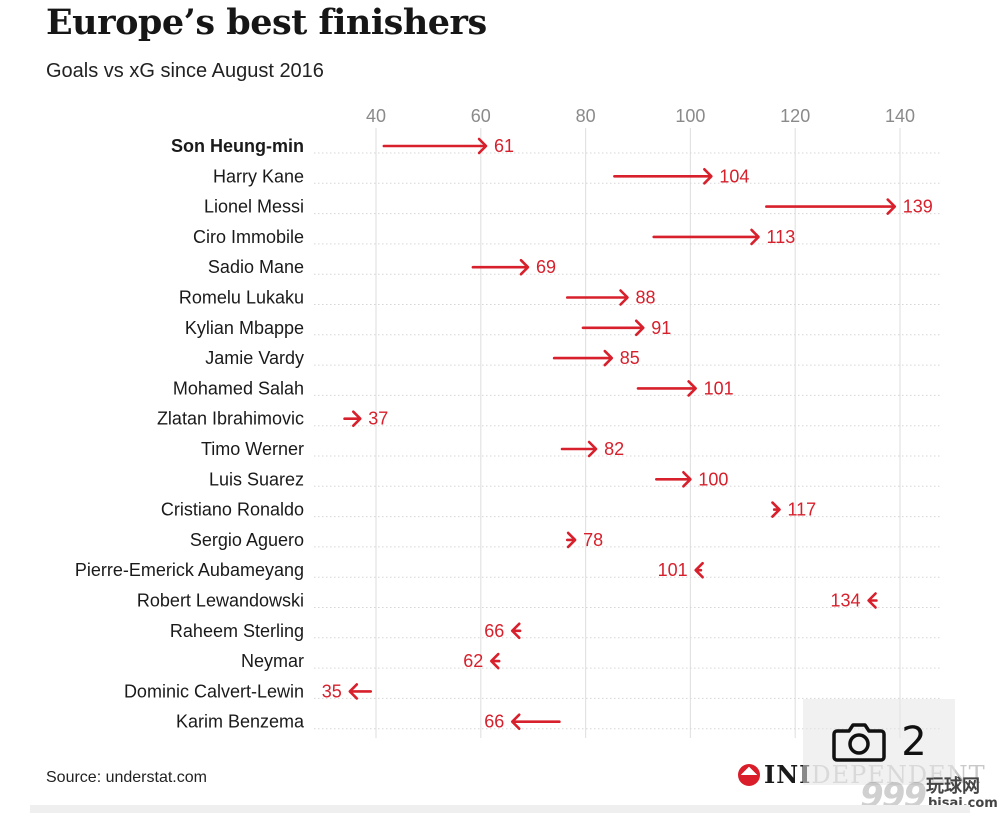 The image size is (1000, 816). I want to click on player-name-label: Karim Benzema, so click(240, 722).